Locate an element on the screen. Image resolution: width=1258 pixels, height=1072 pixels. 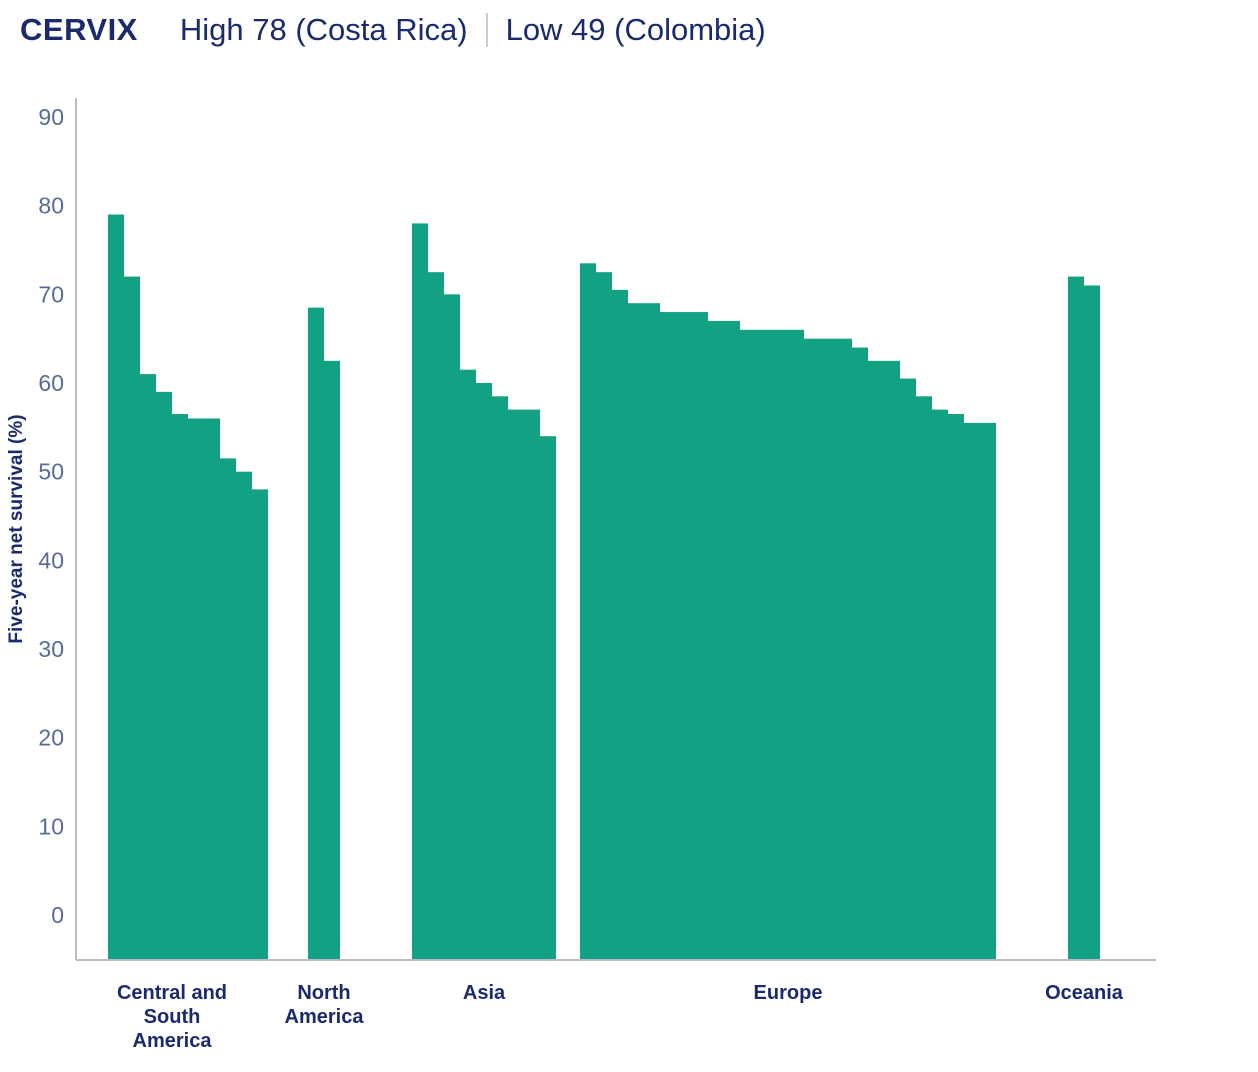
region-label-line: Asia is located at coordinates (484, 993).